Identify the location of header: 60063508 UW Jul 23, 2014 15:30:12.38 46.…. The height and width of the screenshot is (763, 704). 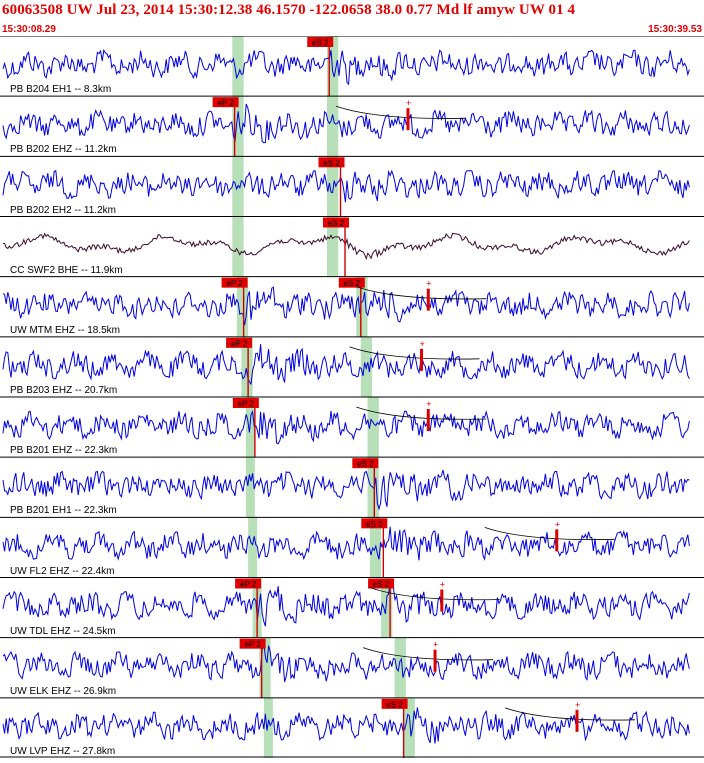
(352, 18).